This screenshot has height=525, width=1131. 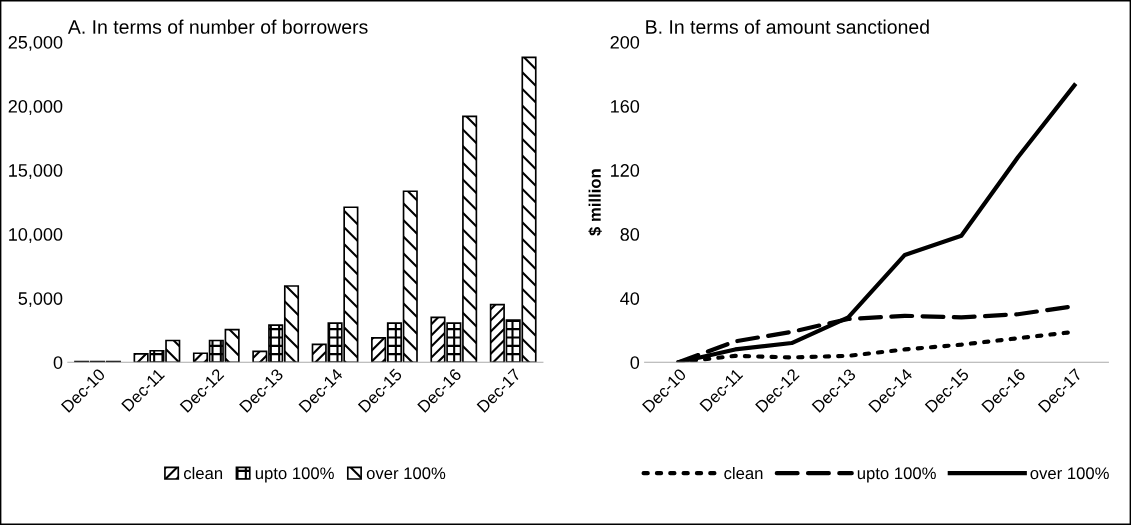 What do you see at coordinates (40, 300) in the screenshot?
I see `y-tick-label: 5,000` at bounding box center [40, 300].